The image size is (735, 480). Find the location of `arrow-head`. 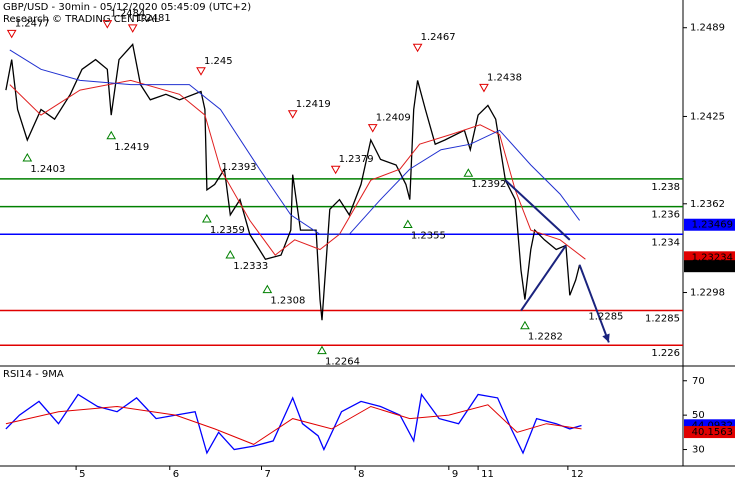

arrow-head is located at coordinates (606, 338).